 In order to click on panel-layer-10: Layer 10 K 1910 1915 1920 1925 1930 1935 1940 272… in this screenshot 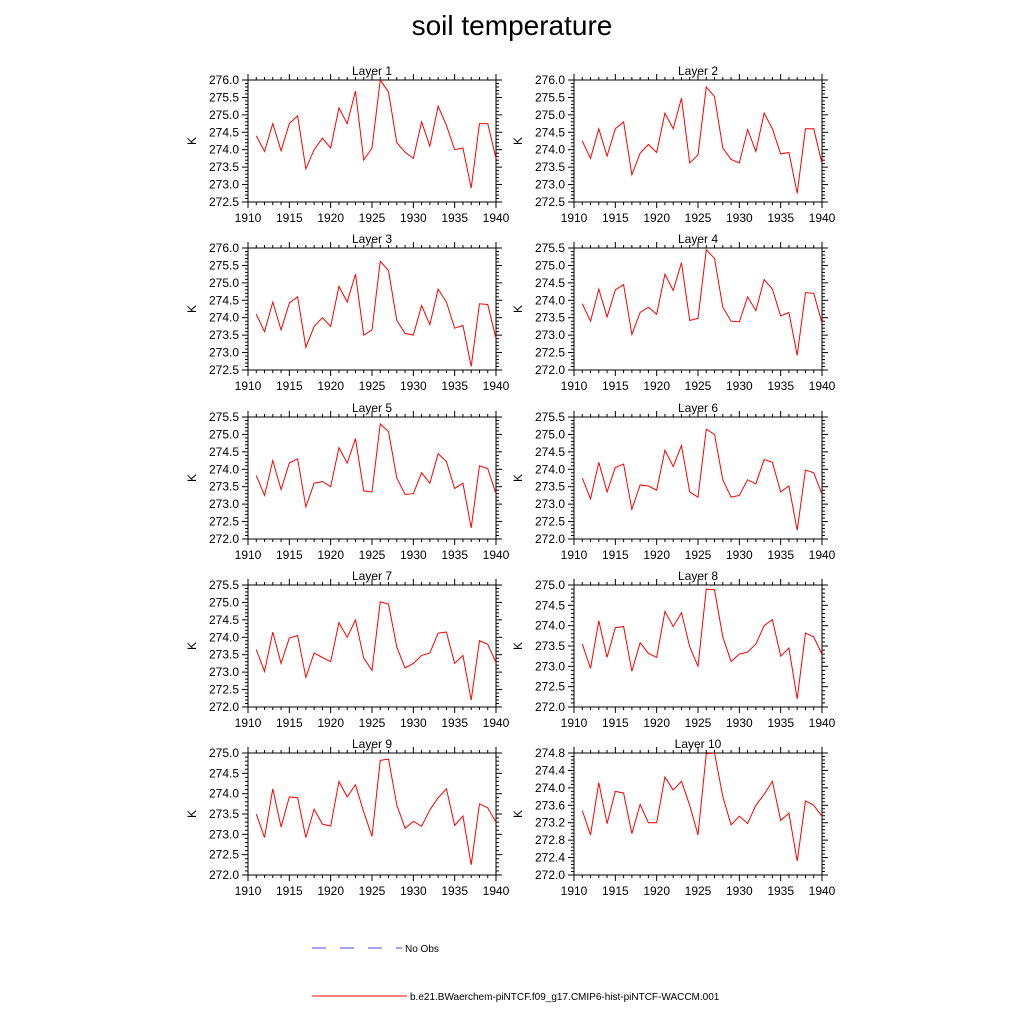, I will do `click(673, 817)`.